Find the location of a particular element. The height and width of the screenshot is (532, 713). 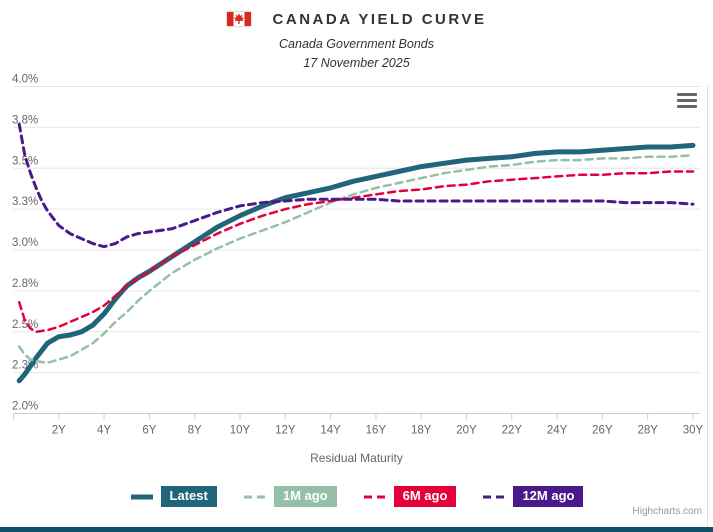

y-axis-label: 3.5% is located at coordinates (25, 161).